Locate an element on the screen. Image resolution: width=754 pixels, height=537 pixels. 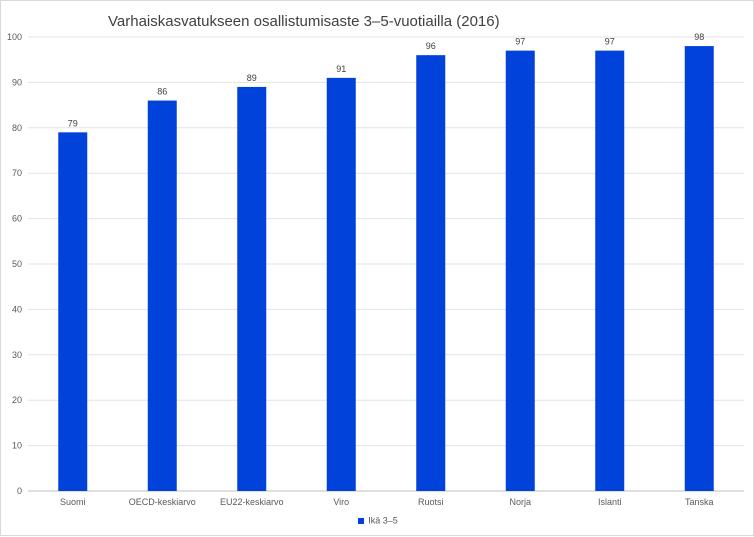
y-tick-label: 70 is located at coordinates (17, 173).